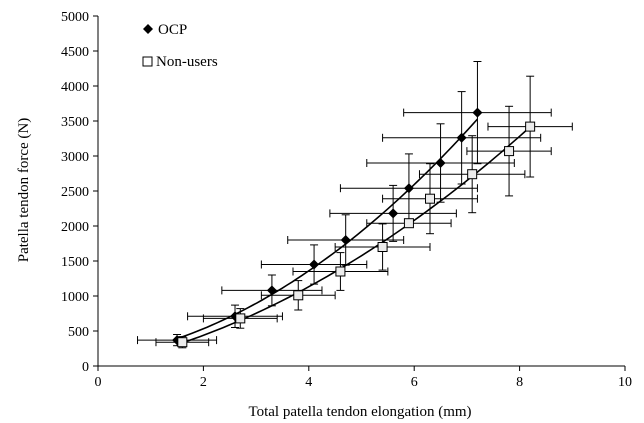  I want to click on legend-marker-non-users, so click(147, 61).